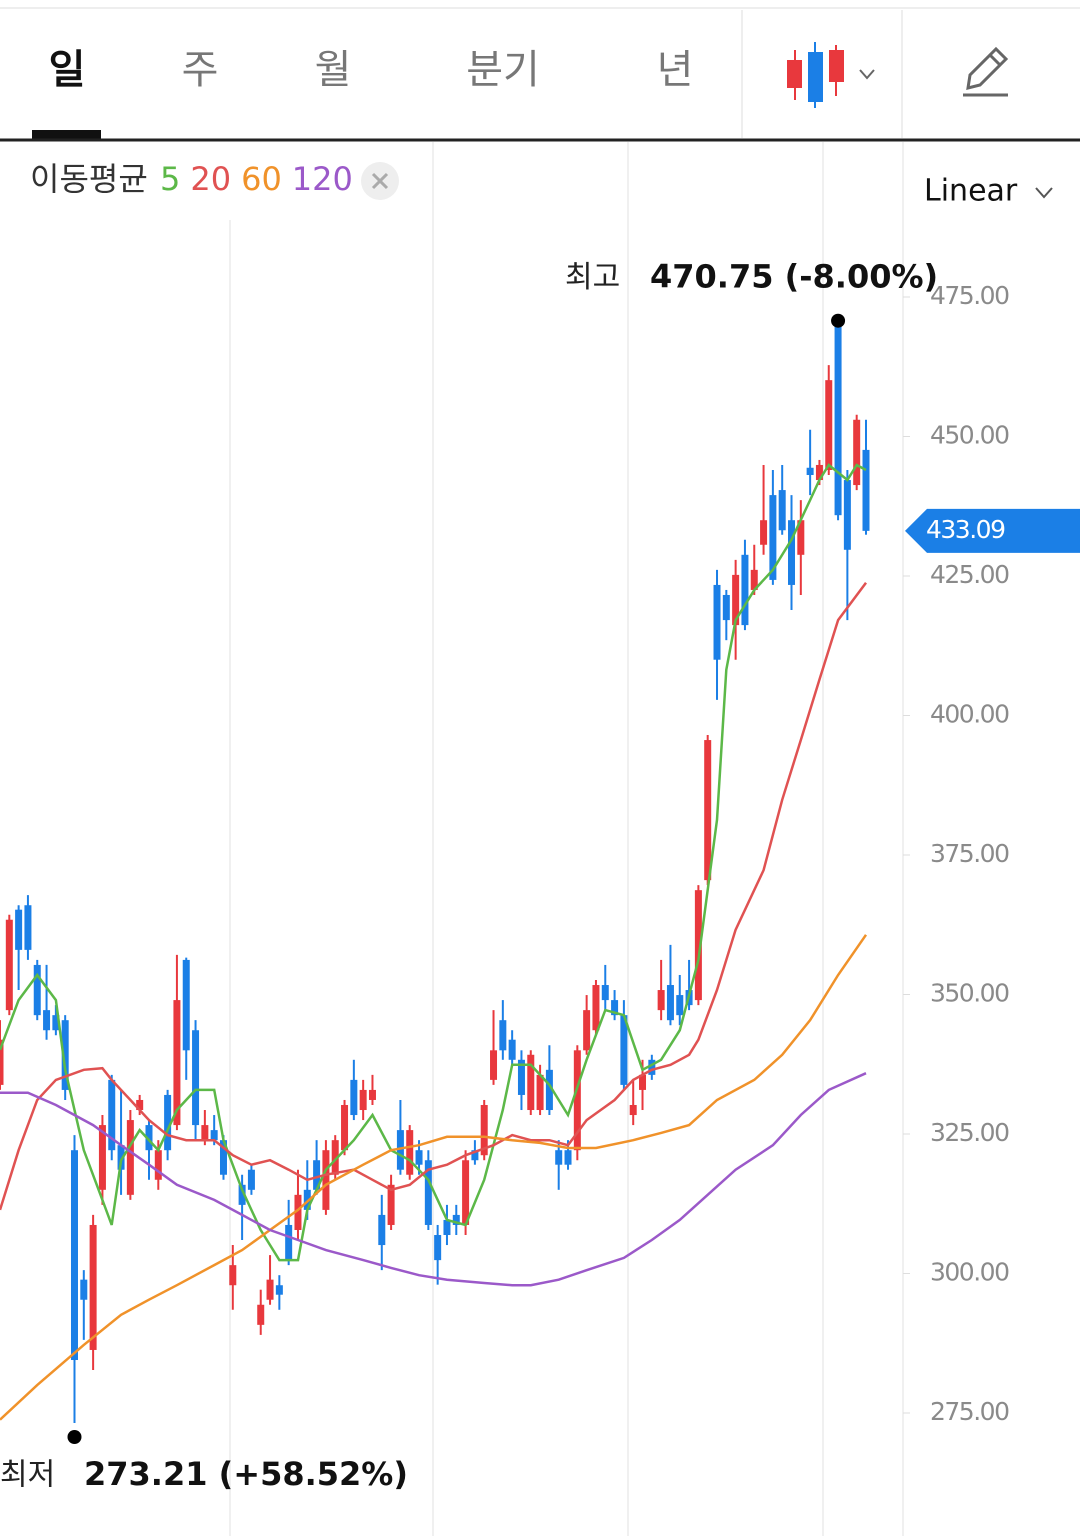 Image resolution: width=1080 pixels, height=1536 pixels. I want to click on close-legend-button, so click(380, 181).